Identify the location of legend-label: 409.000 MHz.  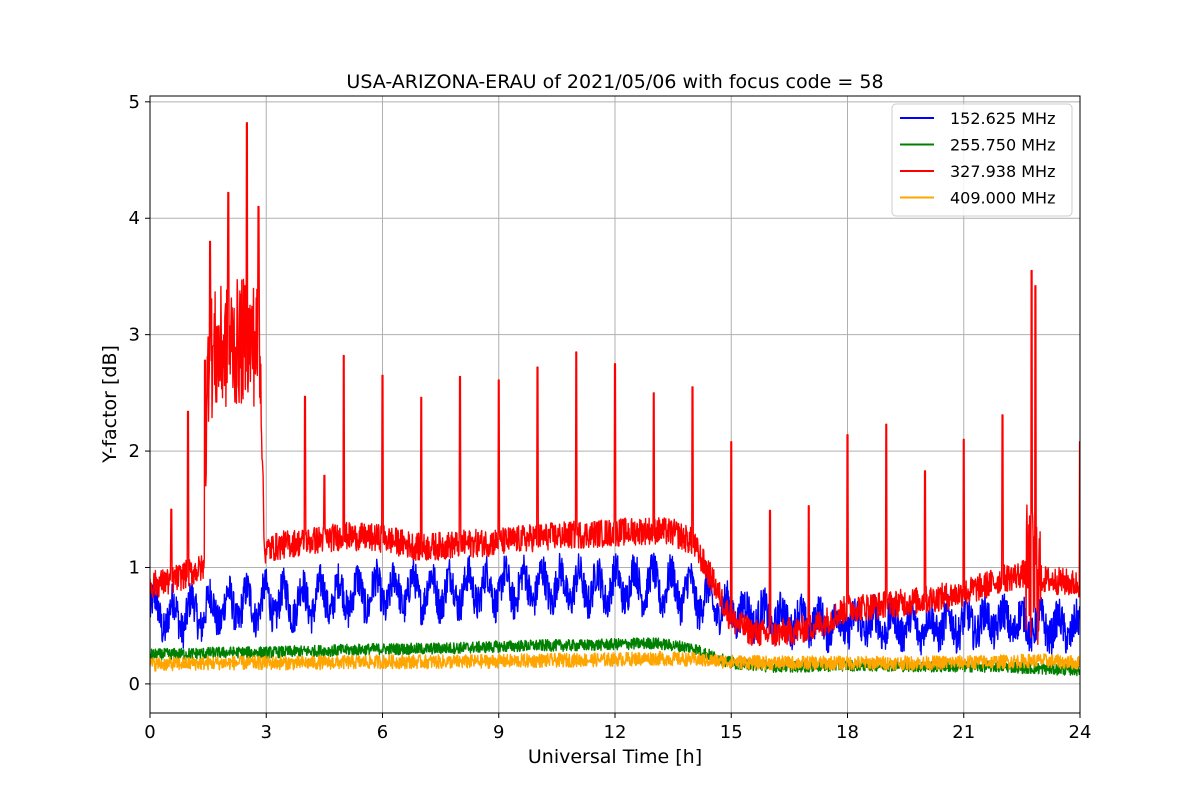
(1002, 198).